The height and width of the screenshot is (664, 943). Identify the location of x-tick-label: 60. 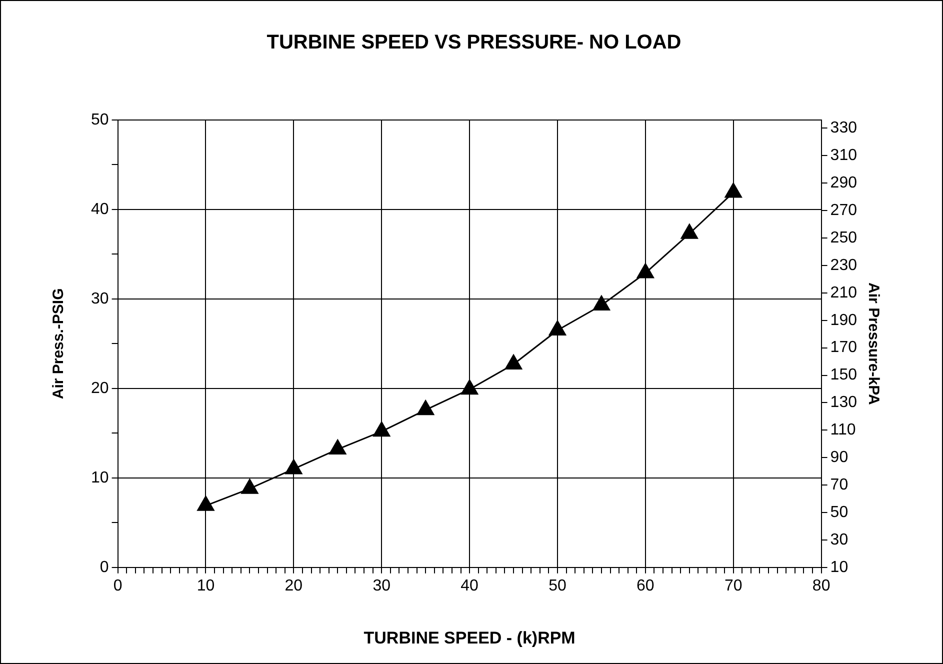
(645, 585).